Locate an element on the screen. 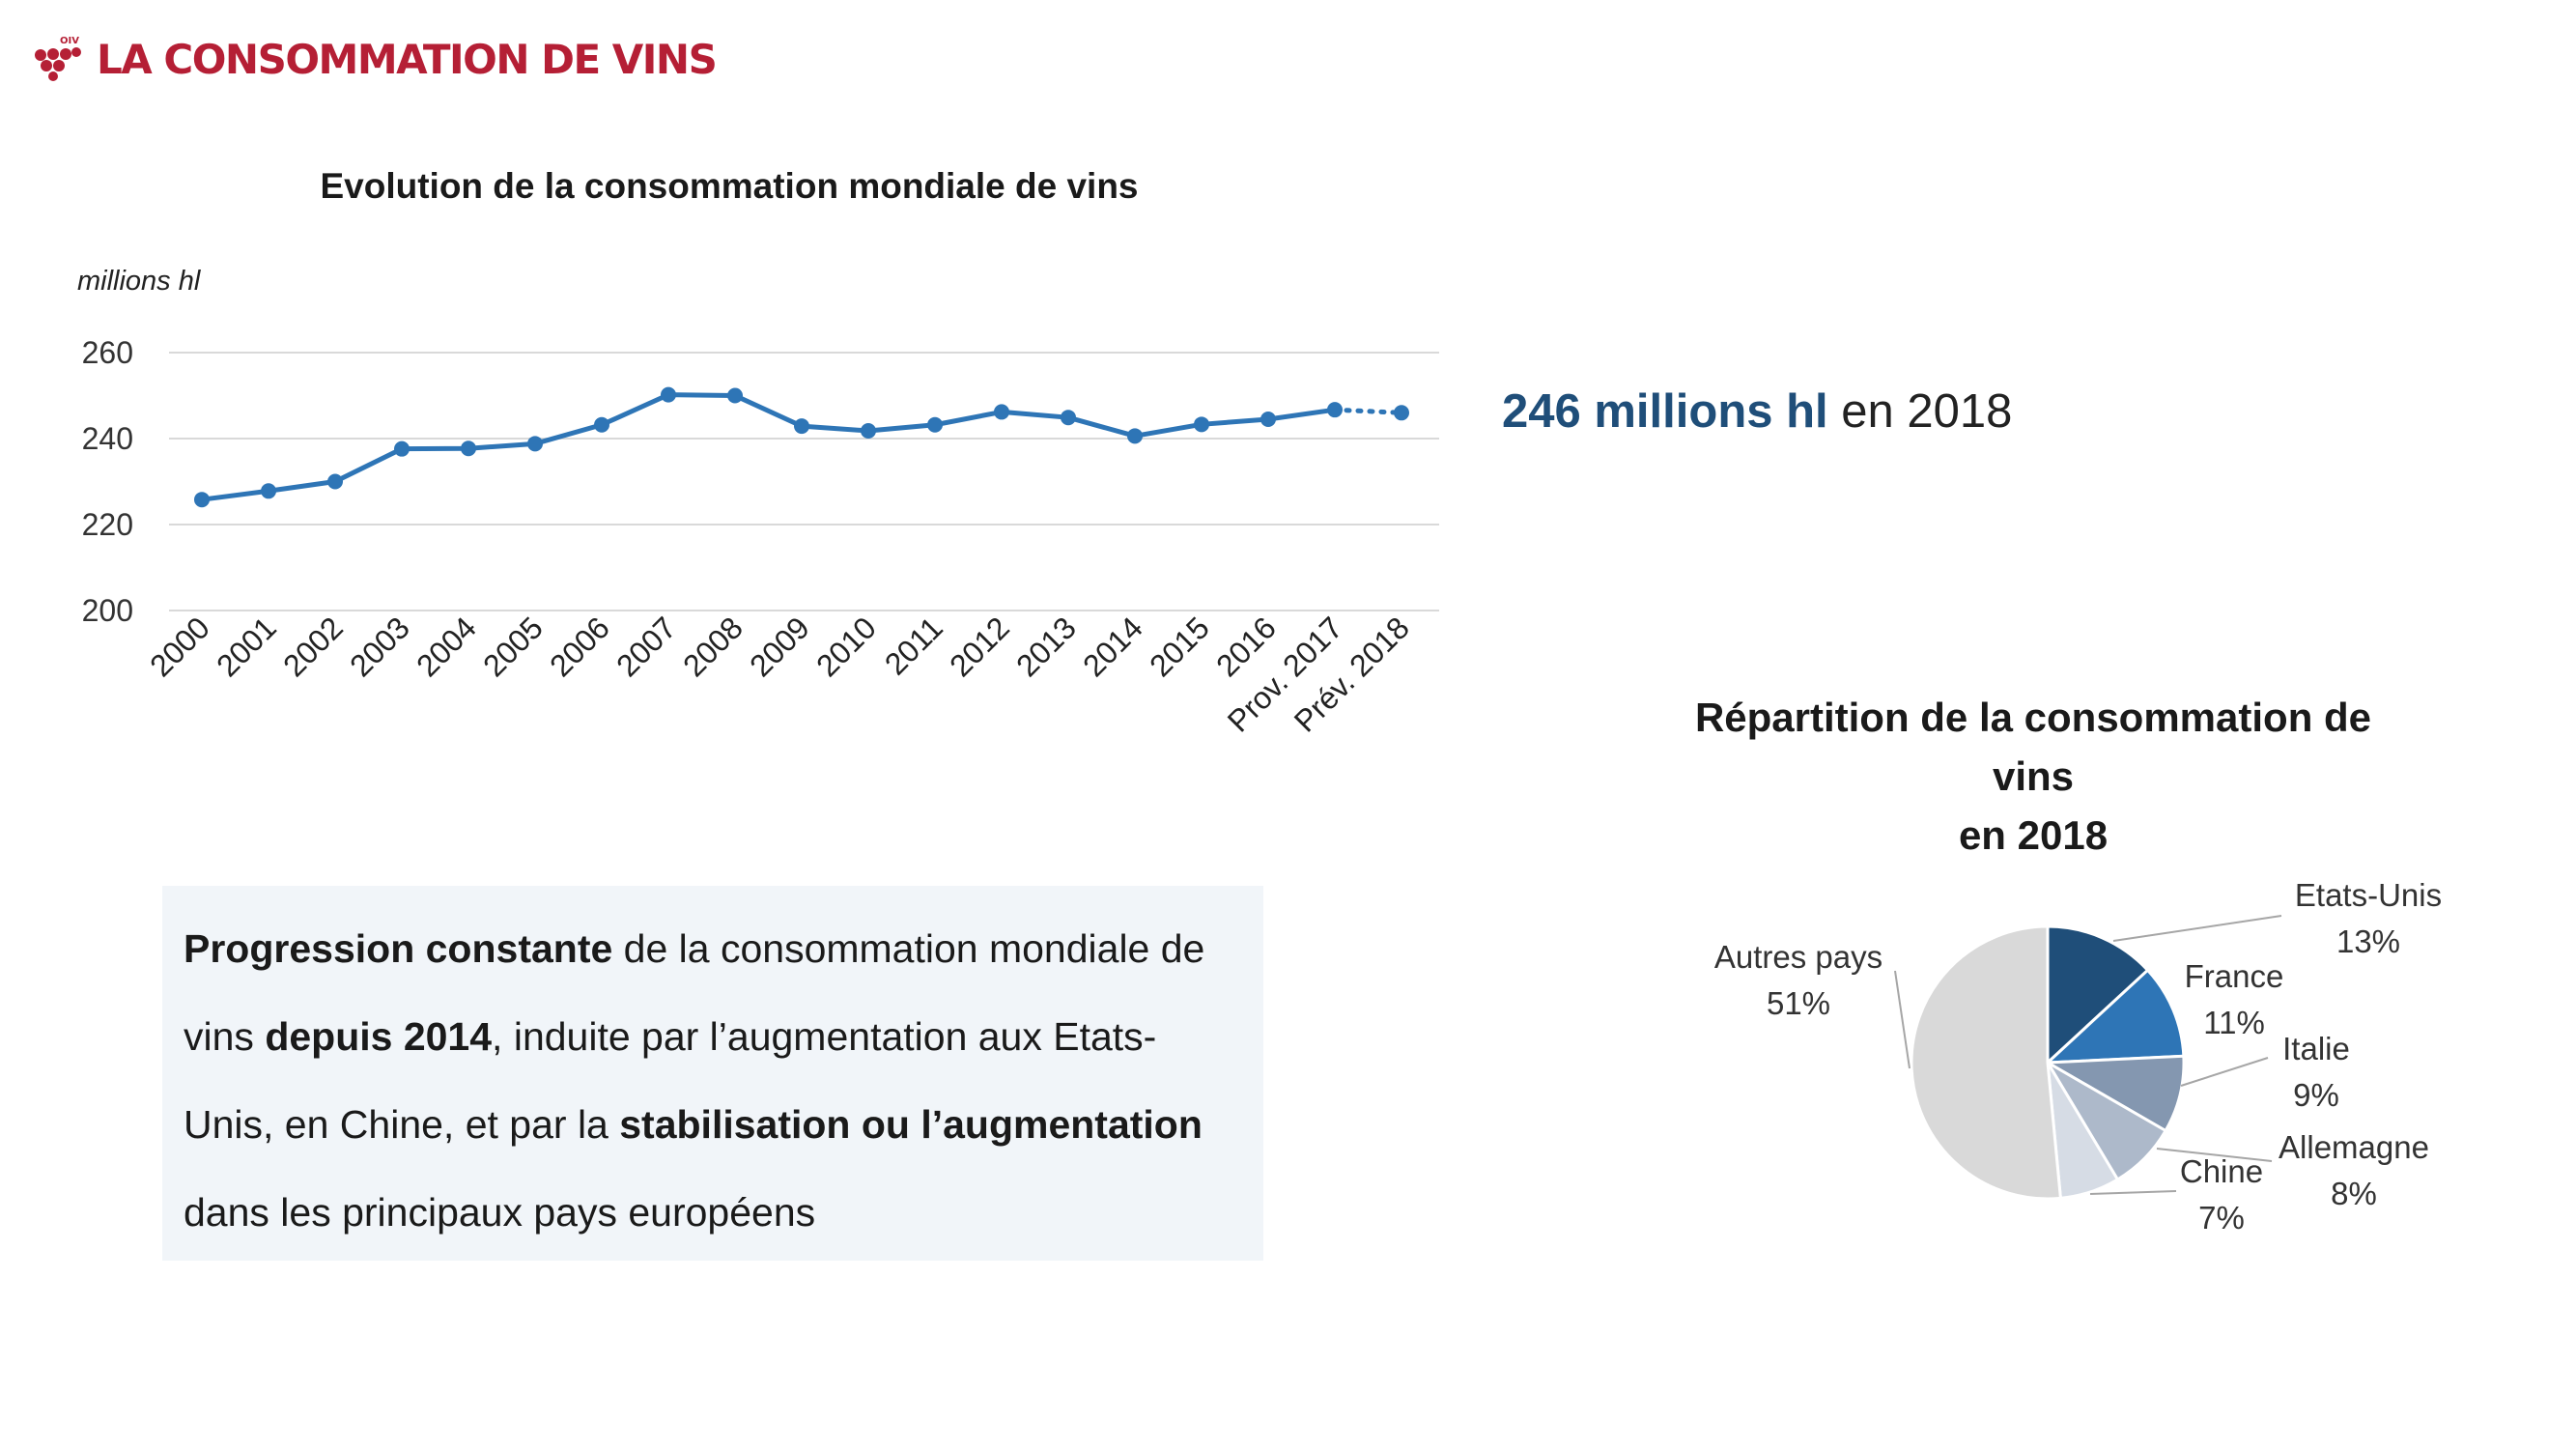 The width and height of the screenshot is (2576, 1449). pie-percent-label: 13% is located at coordinates (2368, 941).